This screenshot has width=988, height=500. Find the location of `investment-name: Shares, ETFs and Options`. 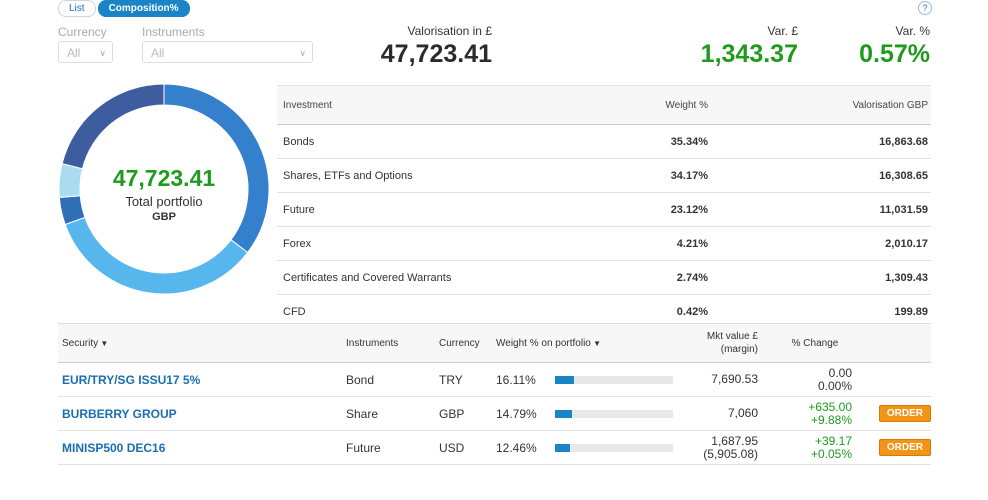

investment-name: Shares, ETFs and Options is located at coordinates (348, 175).